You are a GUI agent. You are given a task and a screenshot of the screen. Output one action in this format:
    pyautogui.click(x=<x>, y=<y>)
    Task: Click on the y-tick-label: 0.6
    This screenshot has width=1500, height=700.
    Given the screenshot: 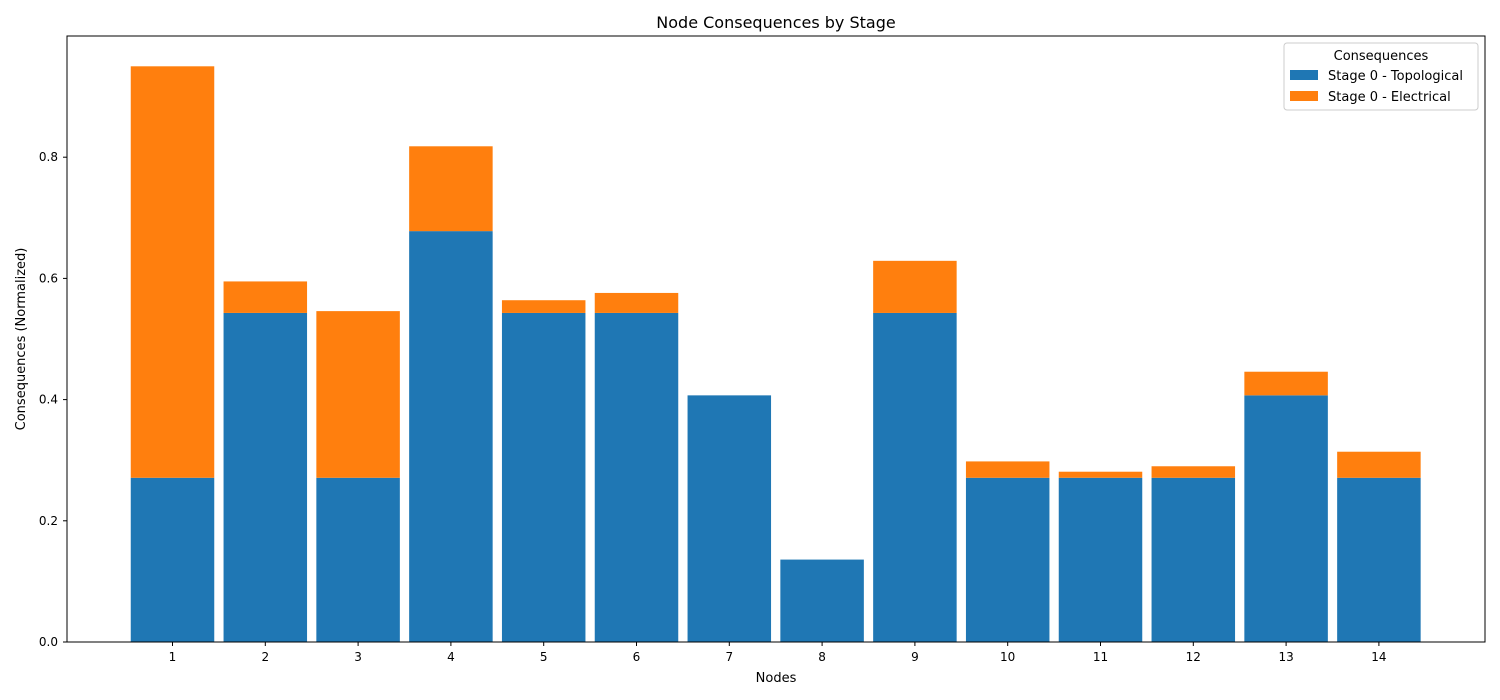 What is the action you would take?
    pyautogui.click(x=48, y=278)
    